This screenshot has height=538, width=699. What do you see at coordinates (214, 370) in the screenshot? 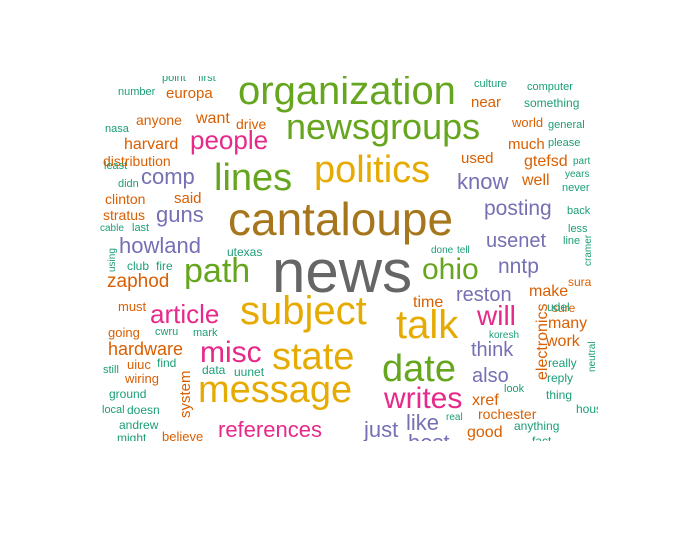
I see `word-data: data` at bounding box center [214, 370].